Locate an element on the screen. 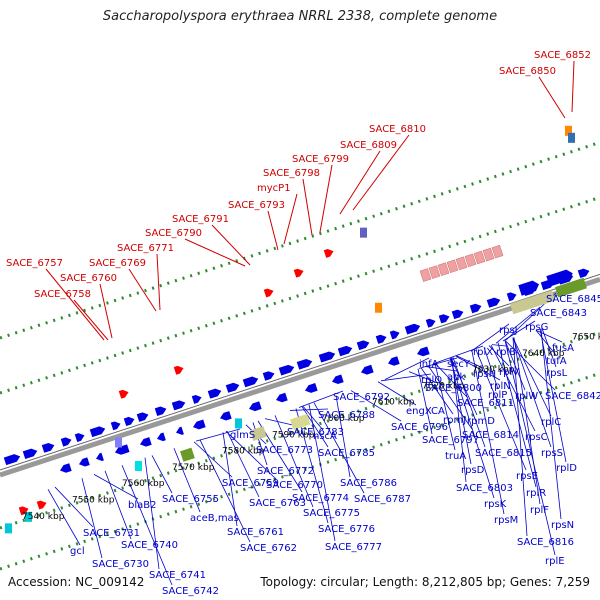 This screenshot has height=600, width=600. blue-gene-label: SACE_6845 is located at coordinates (573, 299).